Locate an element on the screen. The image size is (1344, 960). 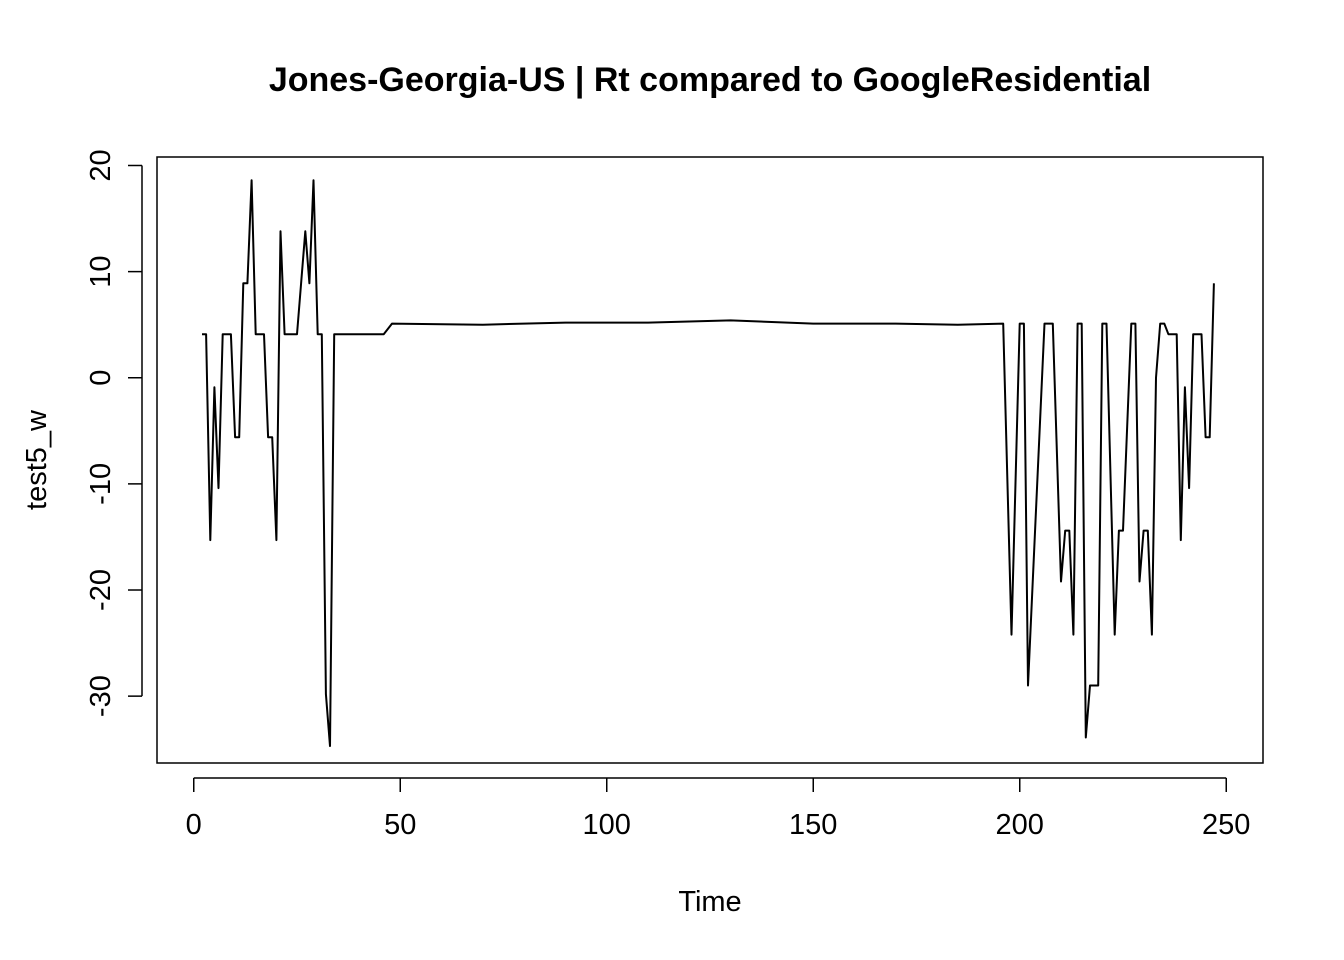
x-axis: 0 50 100 150 200 250 is located at coordinates (718, 809).